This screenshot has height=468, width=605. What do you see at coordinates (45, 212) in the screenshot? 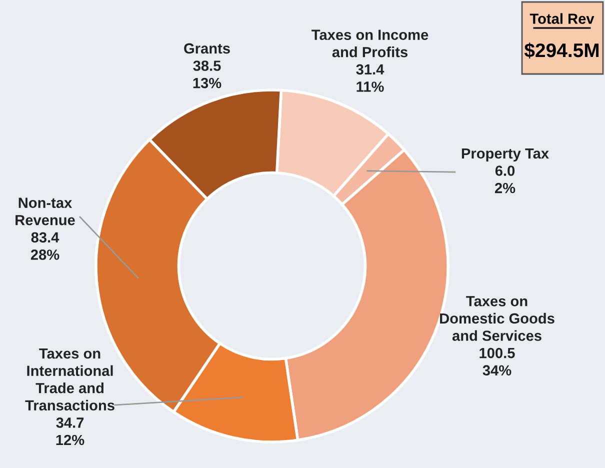
I see `slice-label: Non-tax Revenue` at bounding box center [45, 212].